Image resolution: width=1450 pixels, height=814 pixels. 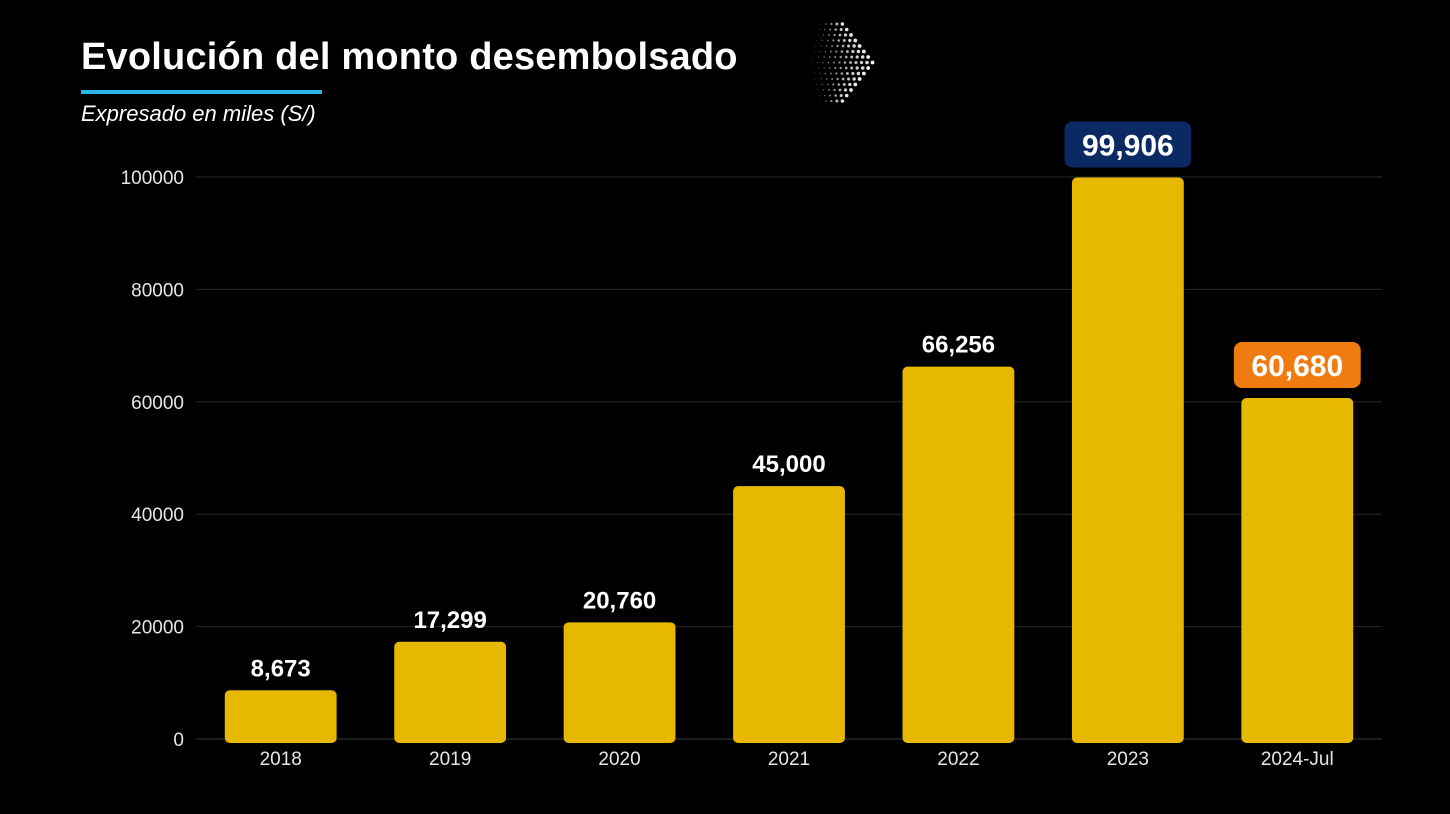 I want to click on x-tick-label: 2020, so click(x=619, y=759).